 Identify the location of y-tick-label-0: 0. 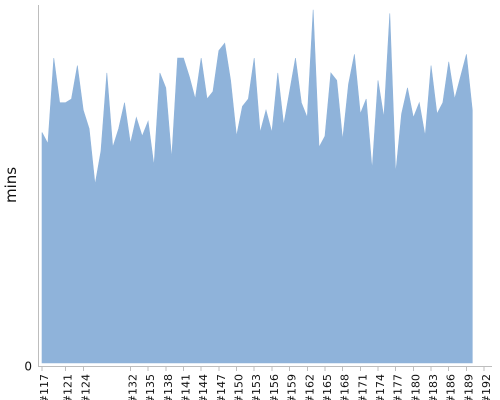
(28, 367).